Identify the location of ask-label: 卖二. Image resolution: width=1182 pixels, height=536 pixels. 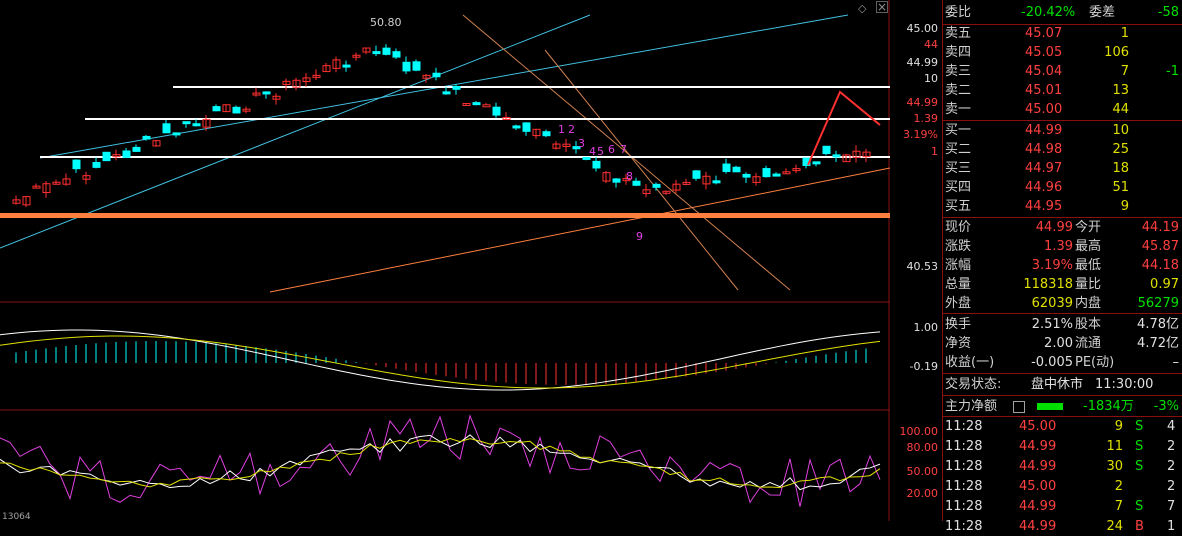
(958, 90).